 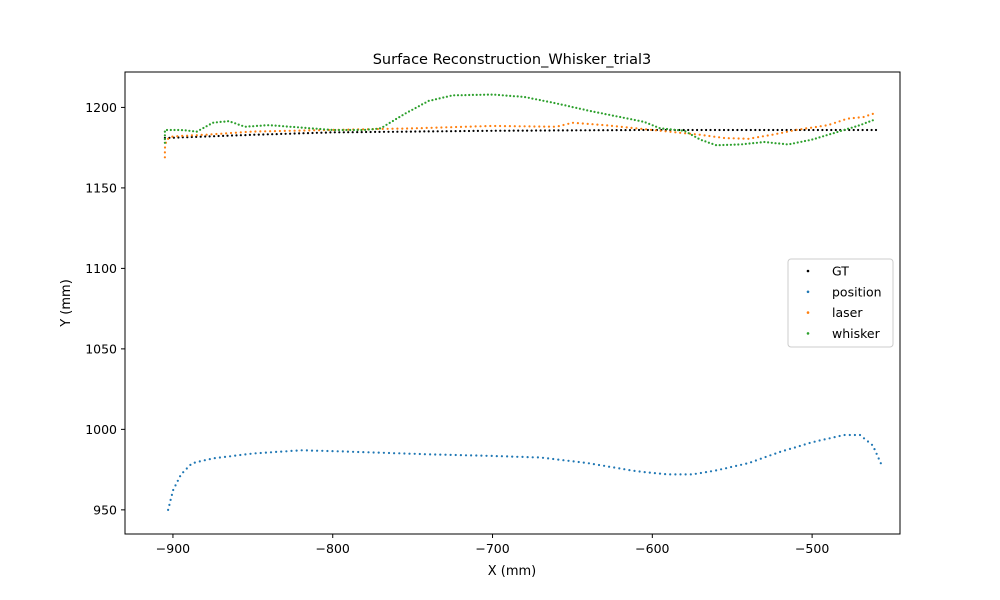 I want to click on y-tick-label: 1100, so click(x=101, y=268).